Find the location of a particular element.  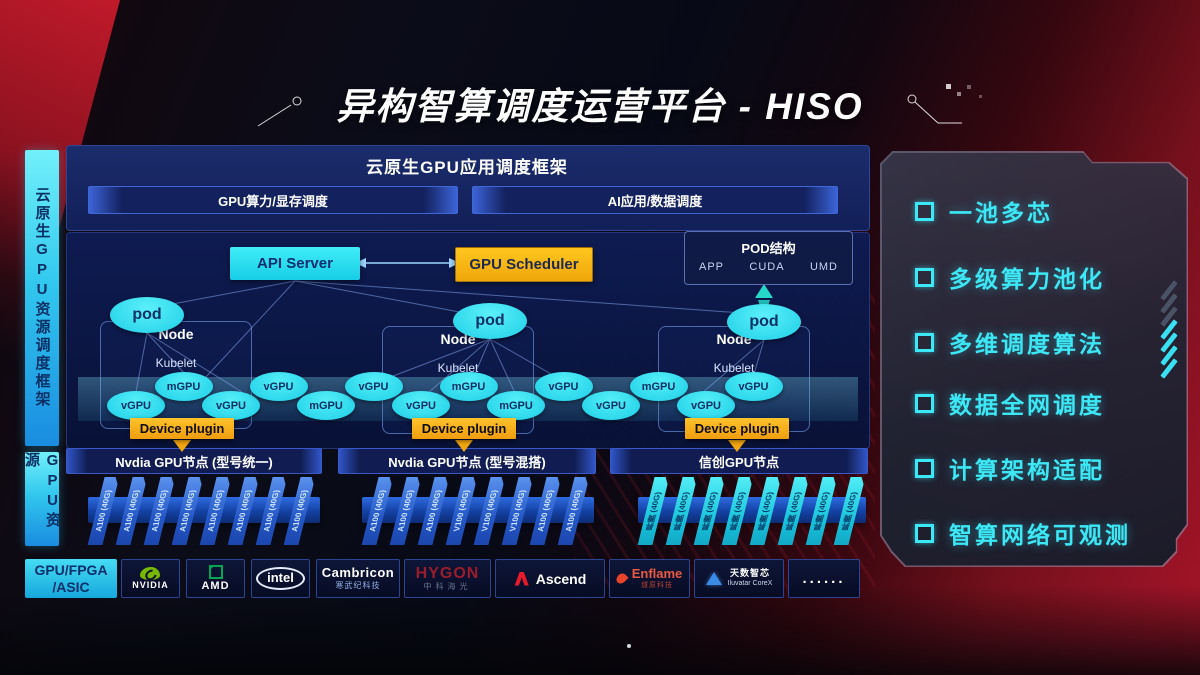

nvidia-wordmark: NVIDIA is located at coordinates (150, 584).